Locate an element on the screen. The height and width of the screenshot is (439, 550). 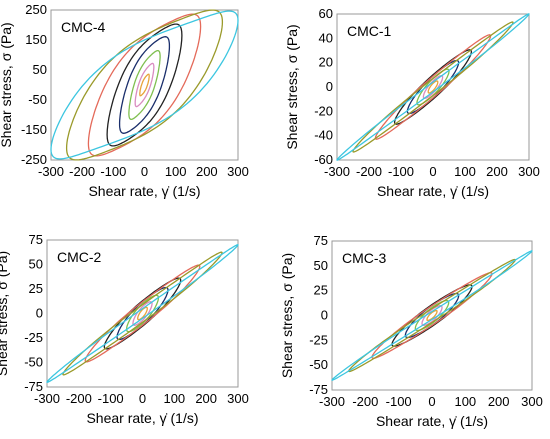
y-tick-label: 150 is located at coordinates (36, 39).